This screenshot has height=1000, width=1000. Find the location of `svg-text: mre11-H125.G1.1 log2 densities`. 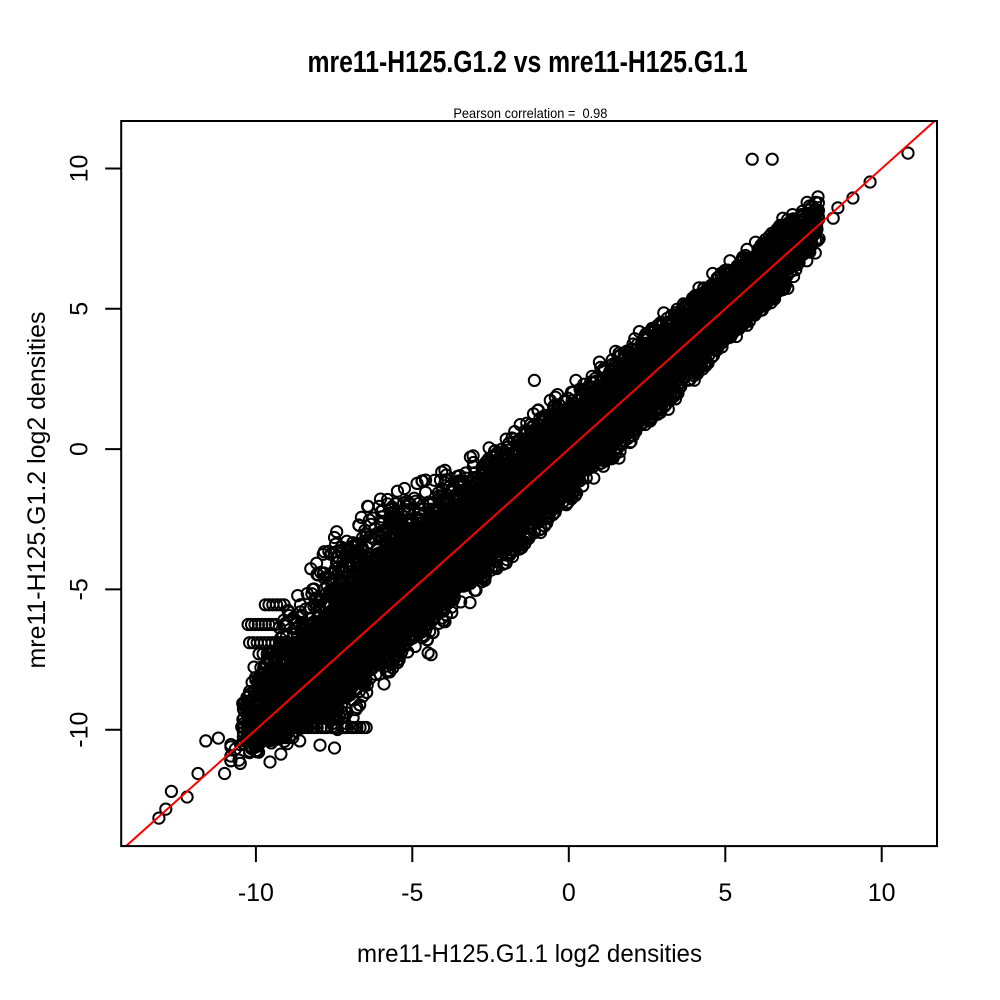

svg-text: mre11-H125.G1.1 log2 densities is located at coordinates (529, 954).